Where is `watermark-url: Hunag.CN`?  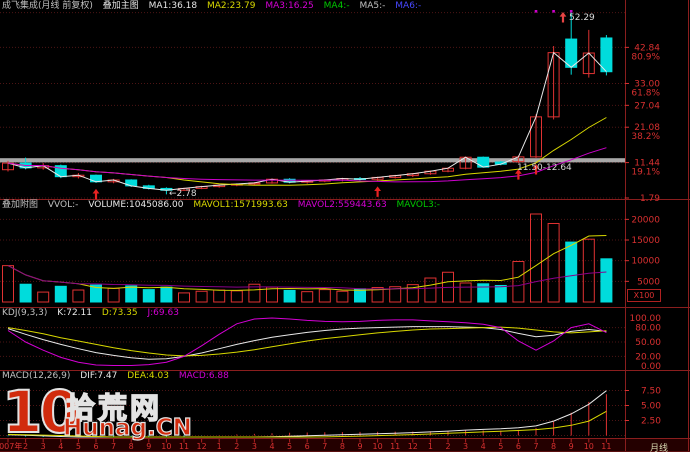
watermark-url: Hunag.CN is located at coordinates (127, 427).